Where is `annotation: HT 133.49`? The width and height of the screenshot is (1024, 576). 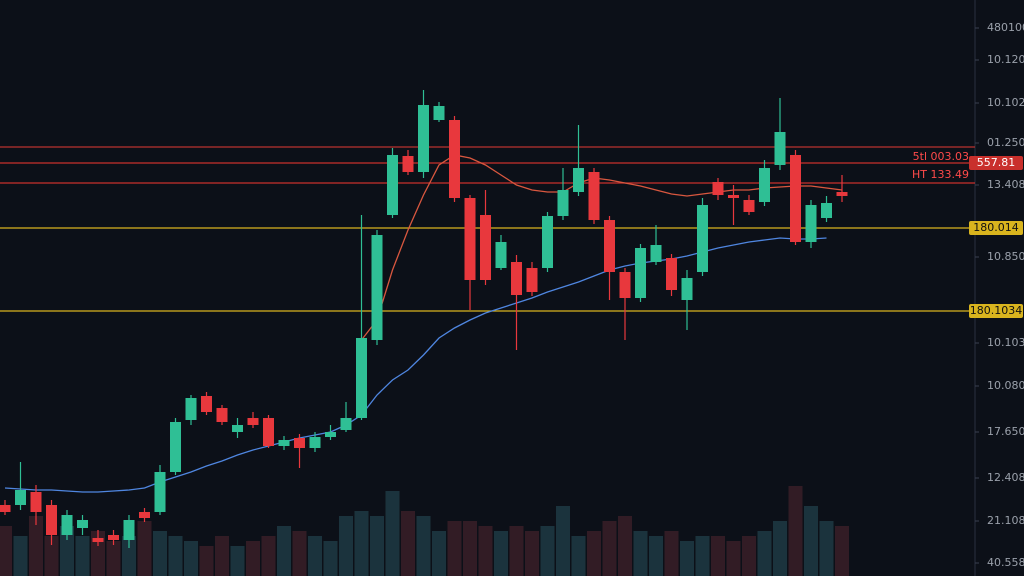 annotation: HT 133.49 is located at coordinates (940, 174).